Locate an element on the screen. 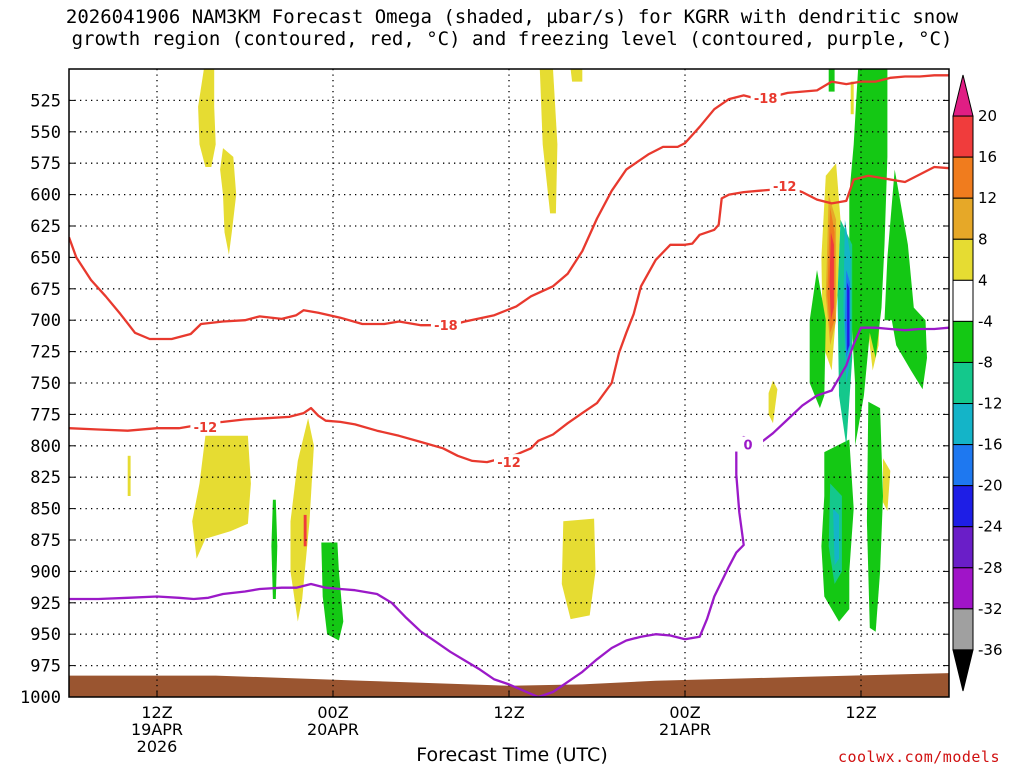 This screenshot has width=1024, height=768. x-tick-label-3-1: 21APR is located at coordinates (685, 729).